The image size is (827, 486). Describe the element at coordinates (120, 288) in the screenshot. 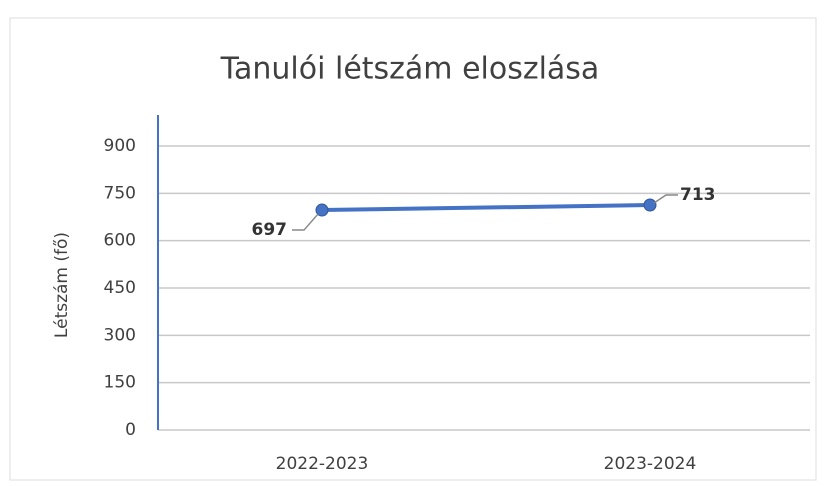

I see `y-tick-label: 450` at that location.